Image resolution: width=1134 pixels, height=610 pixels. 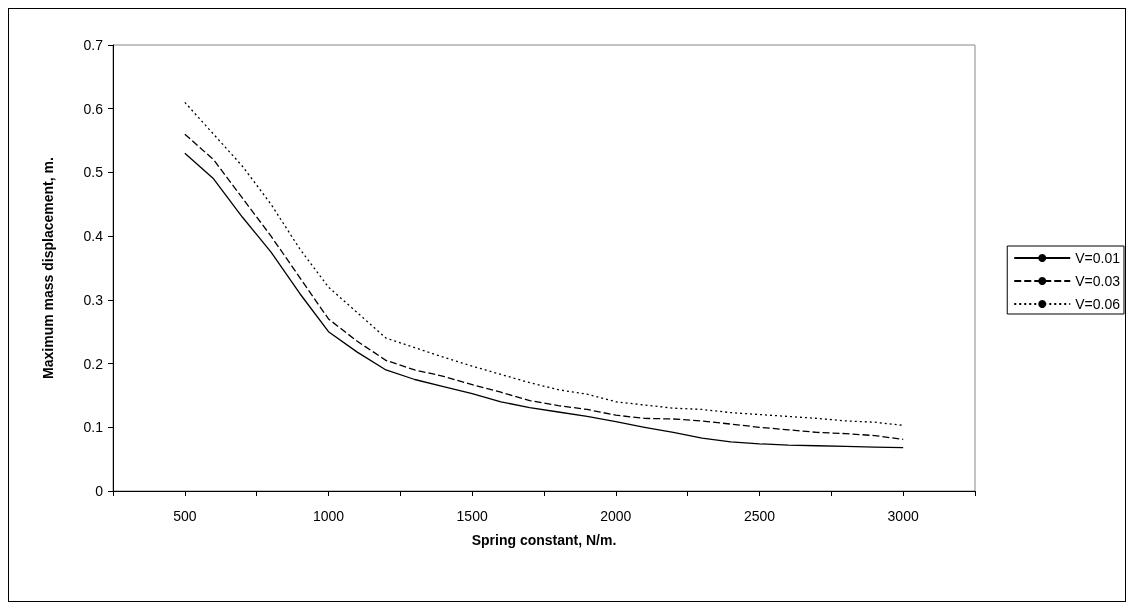 I want to click on x-axis-title: Spring constant, N/m., so click(x=544, y=540).